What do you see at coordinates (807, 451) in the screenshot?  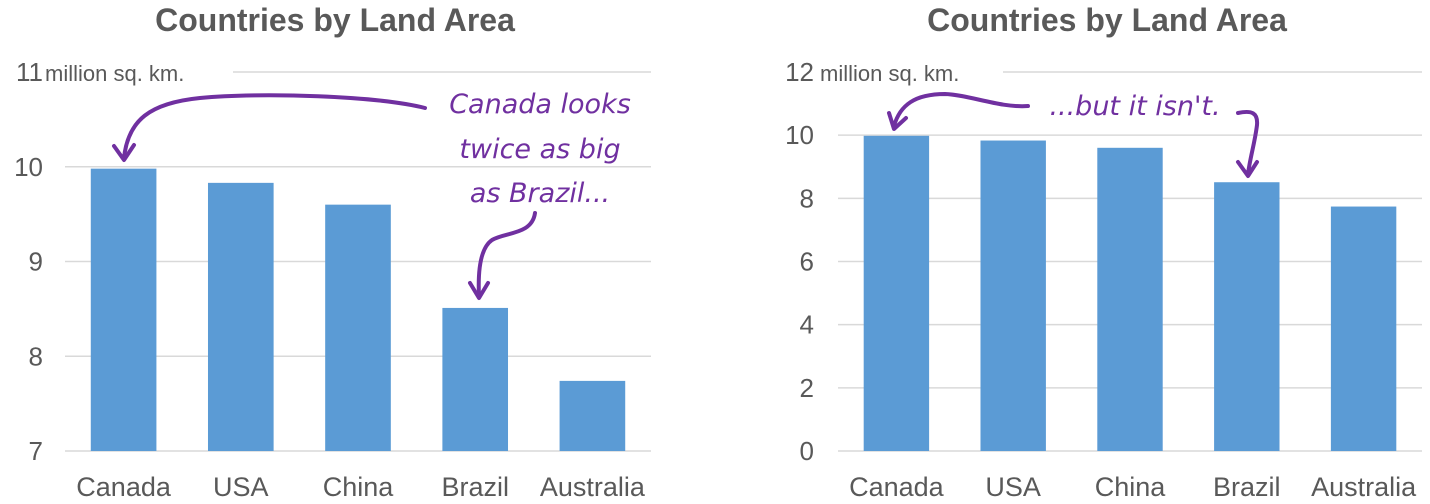 I see `right-ytick-label: 0` at bounding box center [807, 451].